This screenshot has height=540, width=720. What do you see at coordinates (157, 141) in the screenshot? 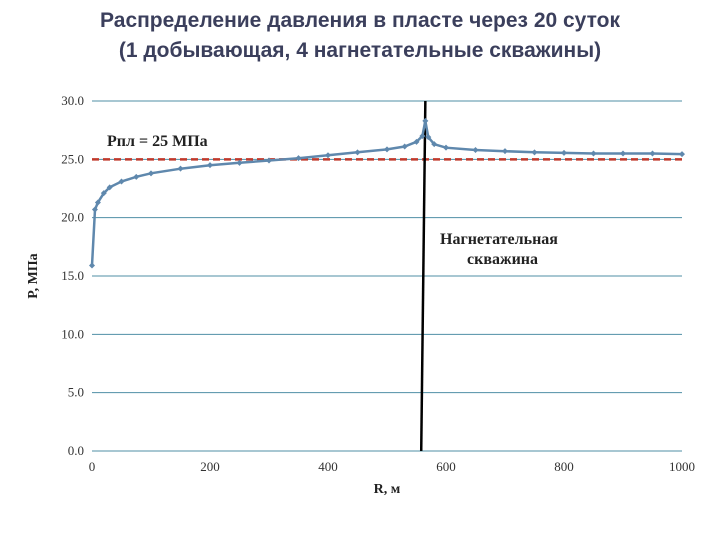
I see `reservoir-pressure-label: Рпл = 25 МПа` at bounding box center [157, 141].